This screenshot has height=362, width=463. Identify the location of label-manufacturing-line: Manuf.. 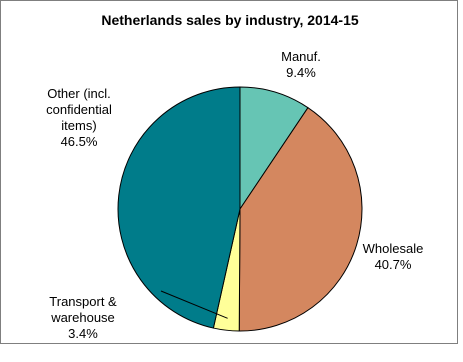
(301, 56).